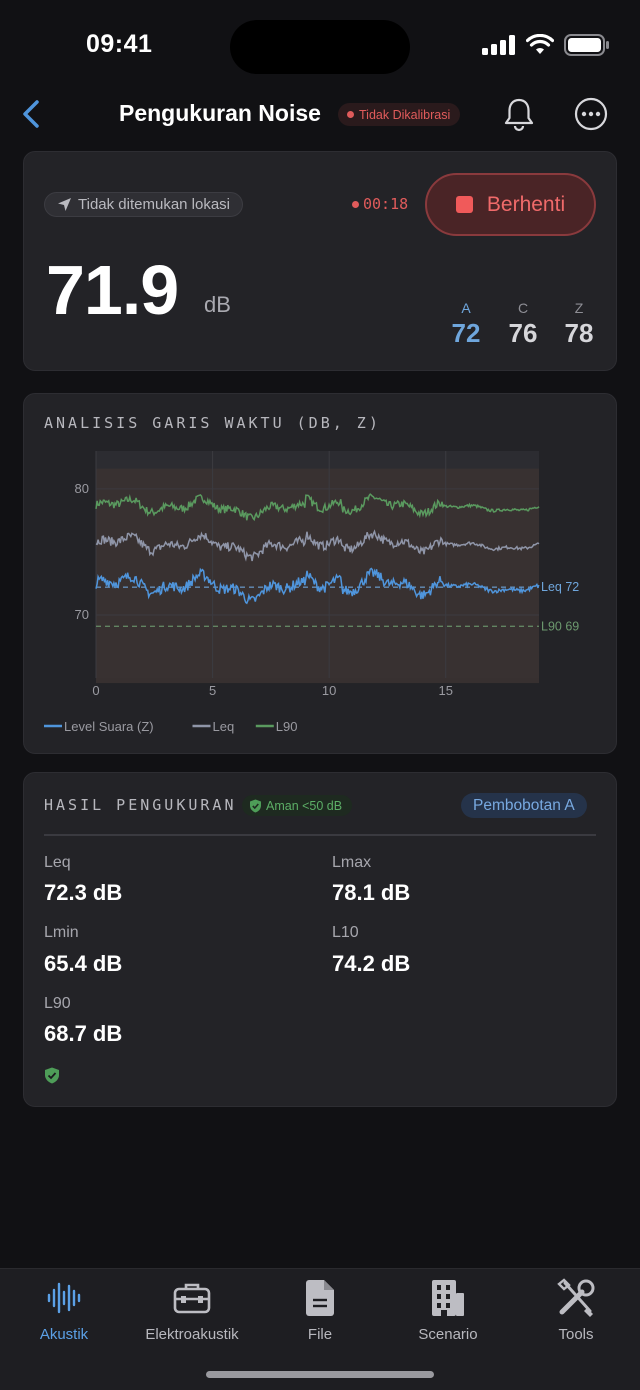 This screenshot has height=1390, width=640. I want to click on timer-value: 00:18, so click(386, 204).